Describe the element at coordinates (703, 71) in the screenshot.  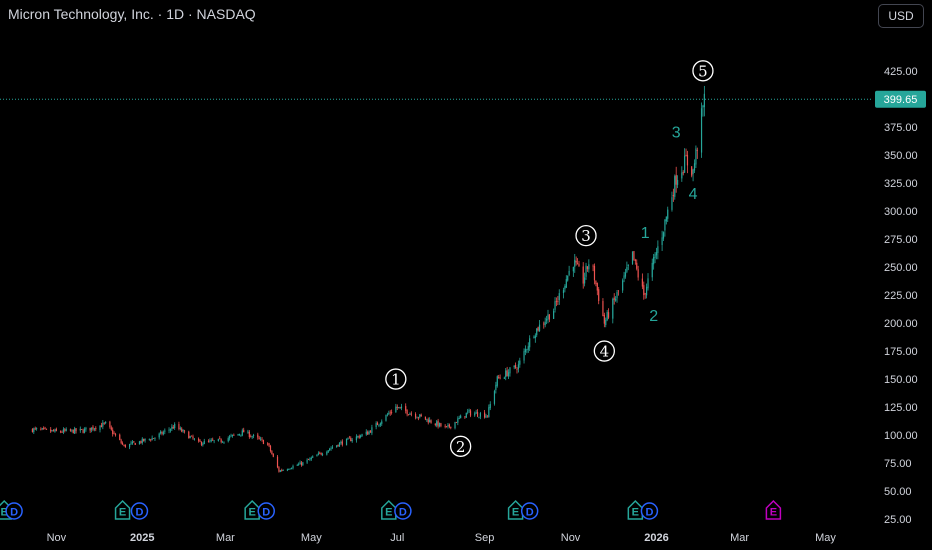
I see `wave-label-major-5: 5` at that location.